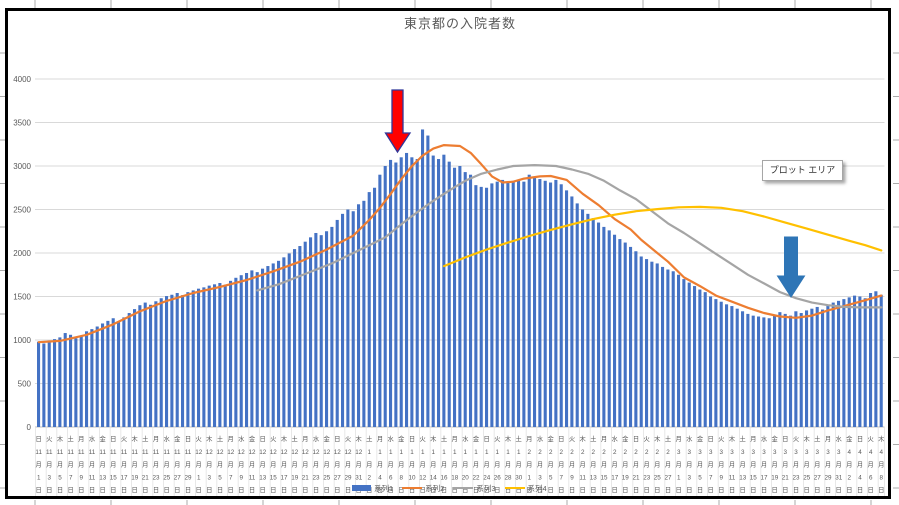 This screenshot has width=899, height=505. I want to click on blue-down-arrow-shape, so click(791, 267).